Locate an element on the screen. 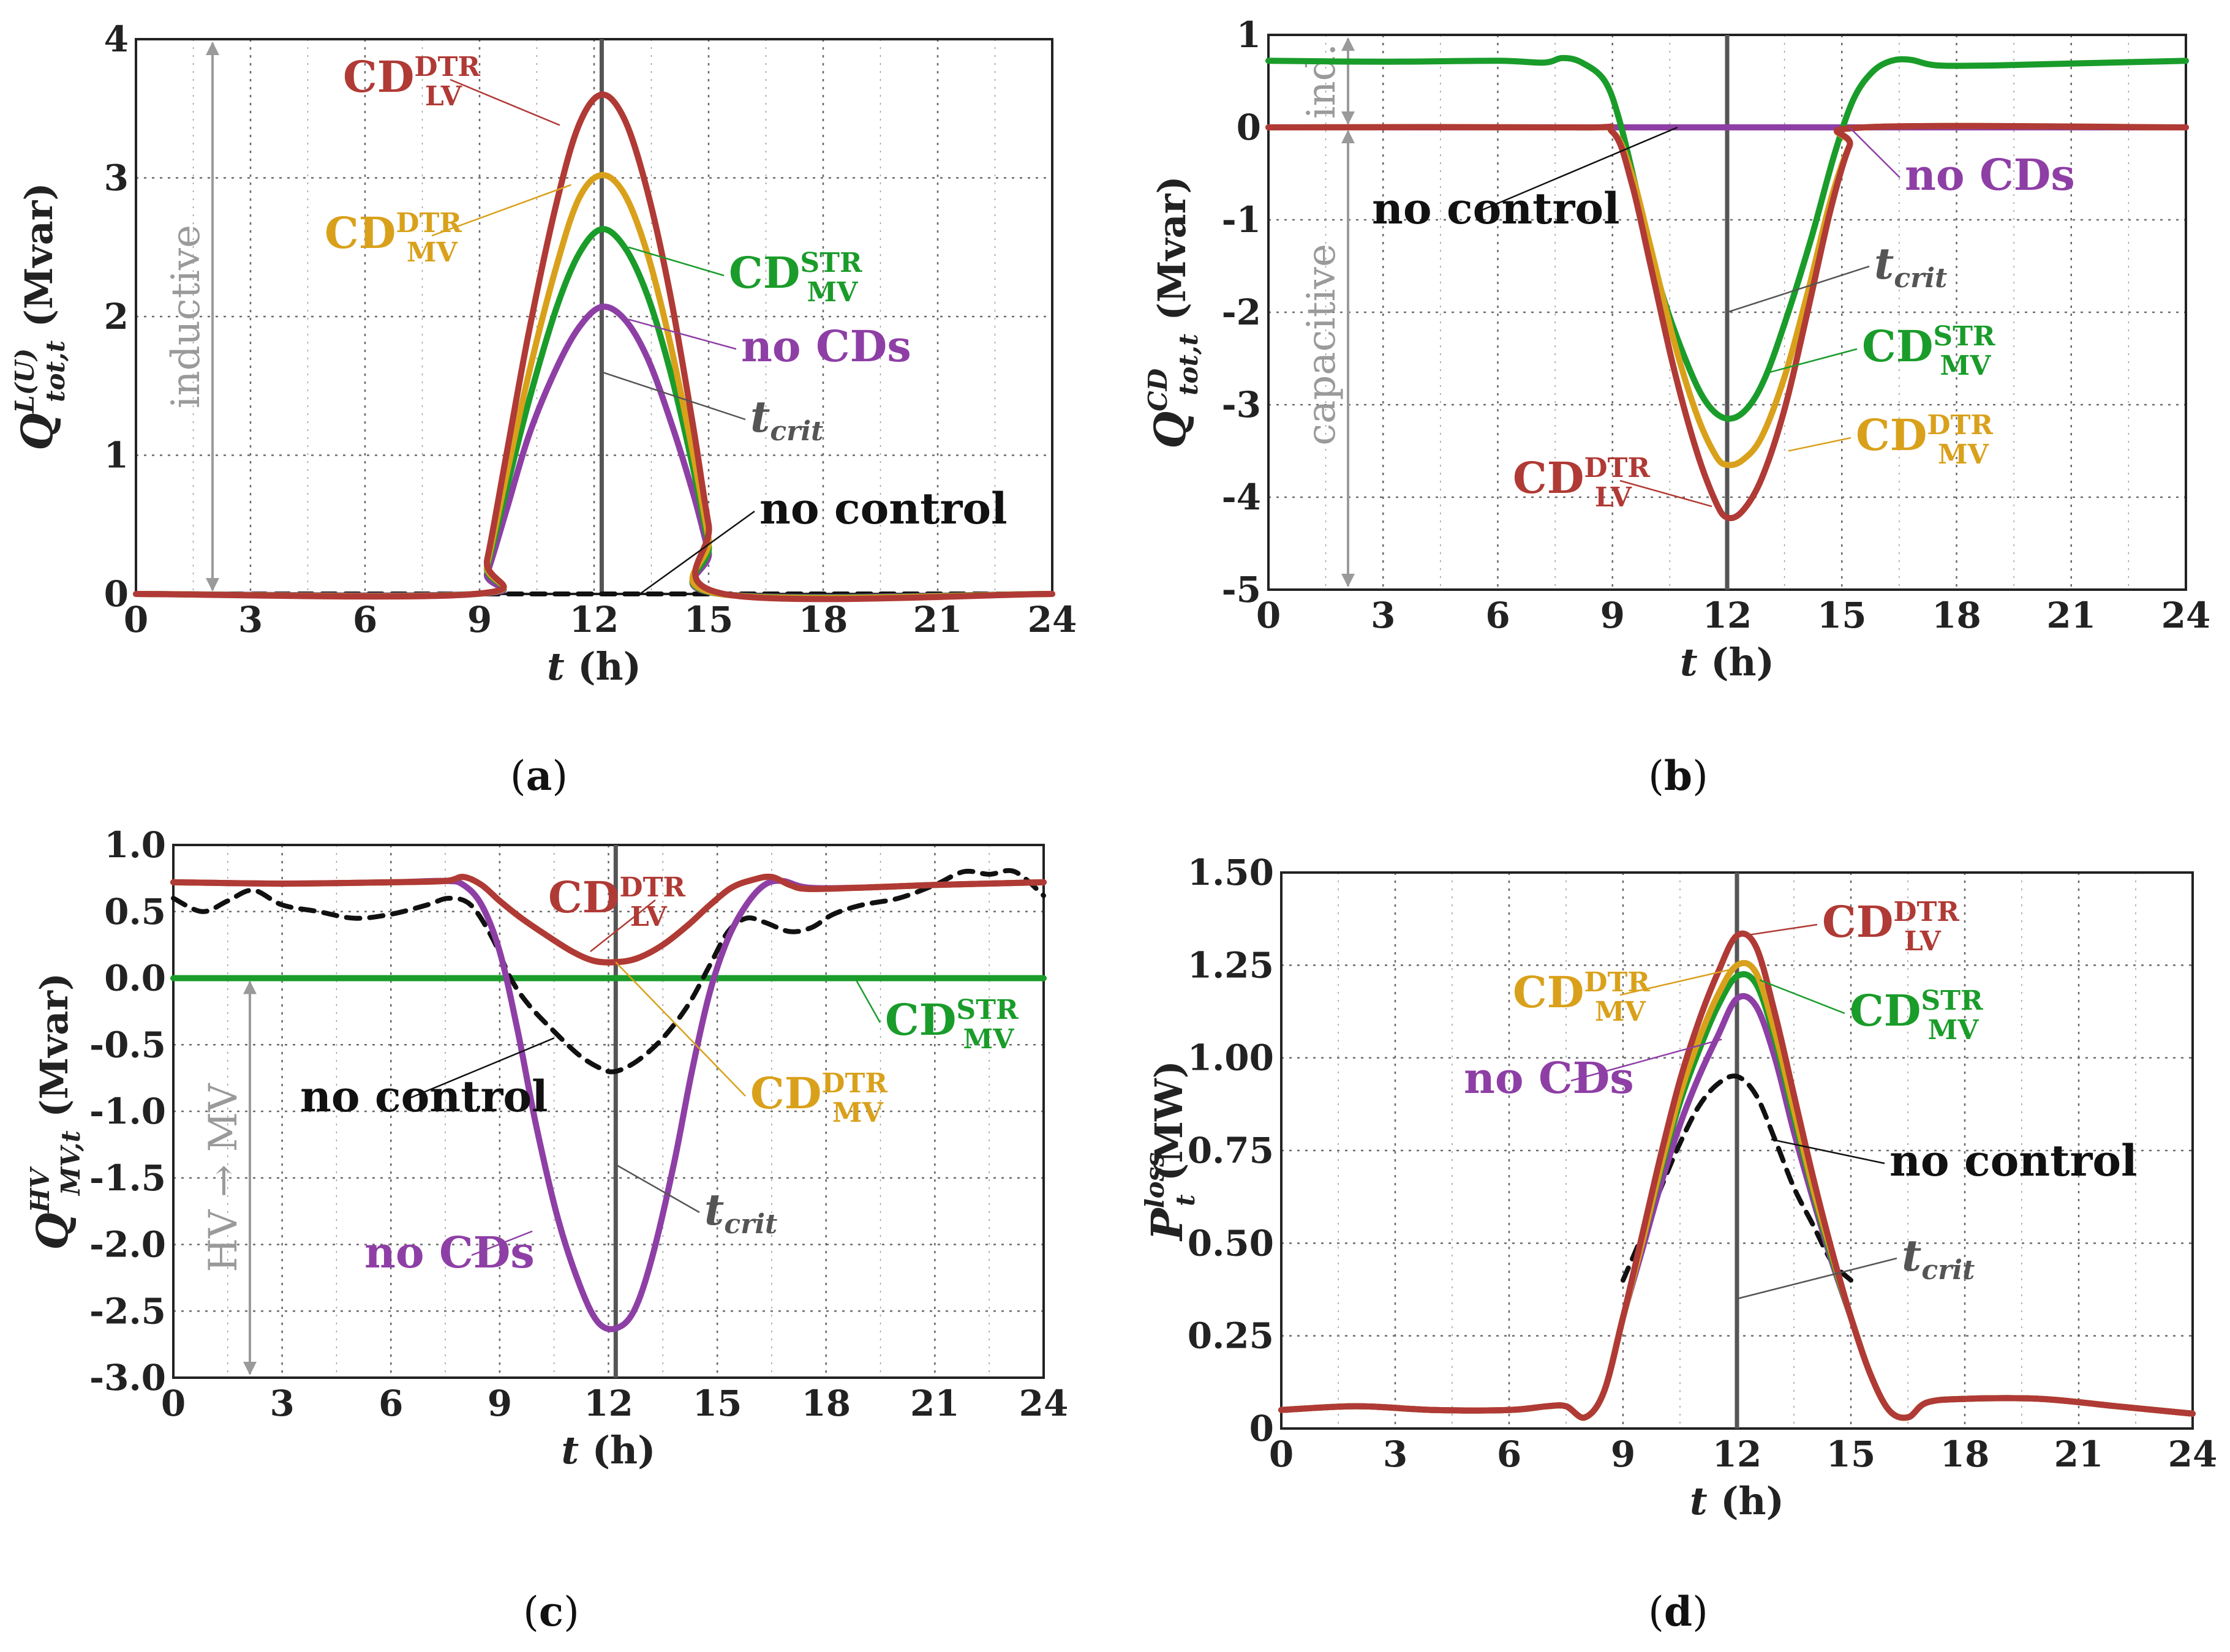 The height and width of the screenshot is (1652, 2230). y-tick-label: -3.0 is located at coordinates (127, 1378).